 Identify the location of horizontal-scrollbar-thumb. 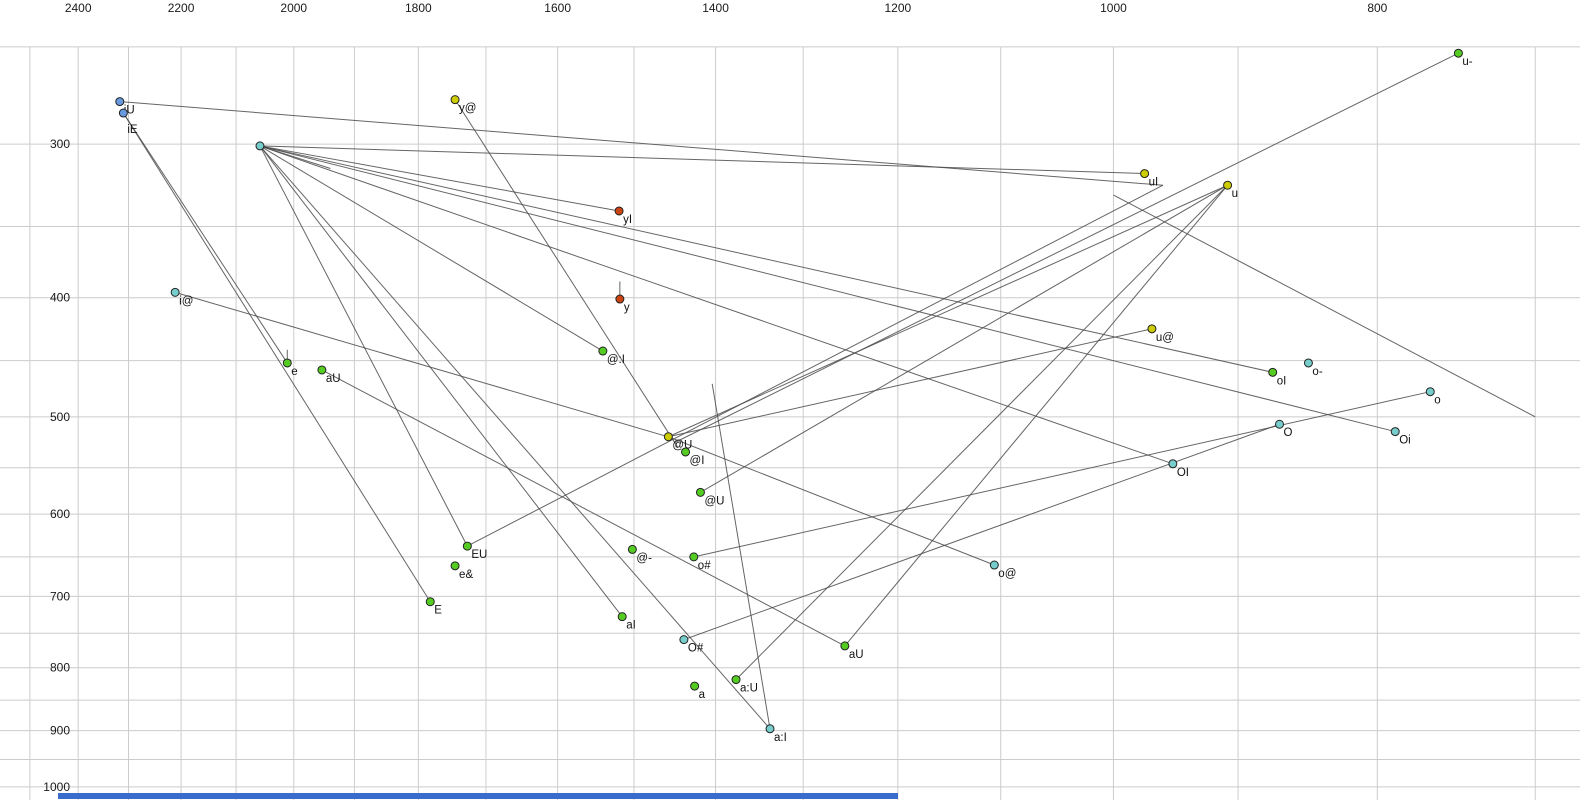
(478, 796).